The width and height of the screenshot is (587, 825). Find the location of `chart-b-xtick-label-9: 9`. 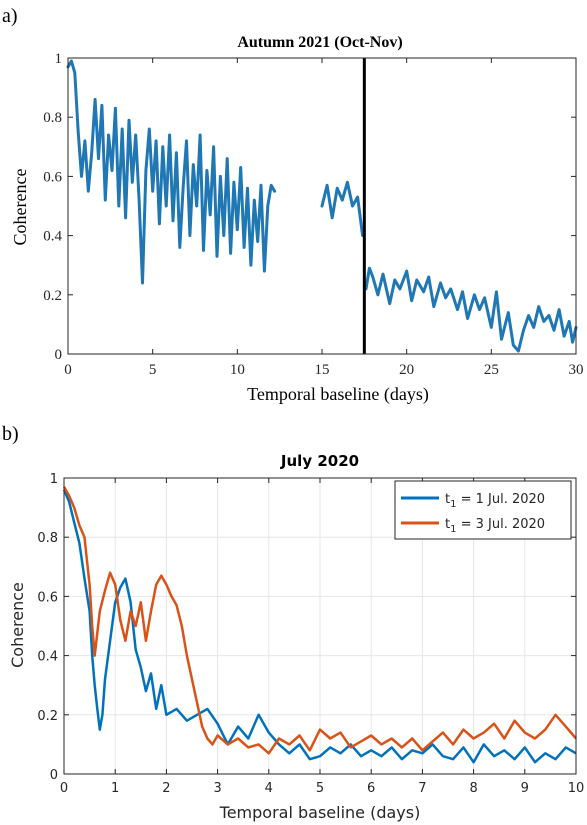

chart-b-xtick-label-9: 9 is located at coordinates (525, 788).